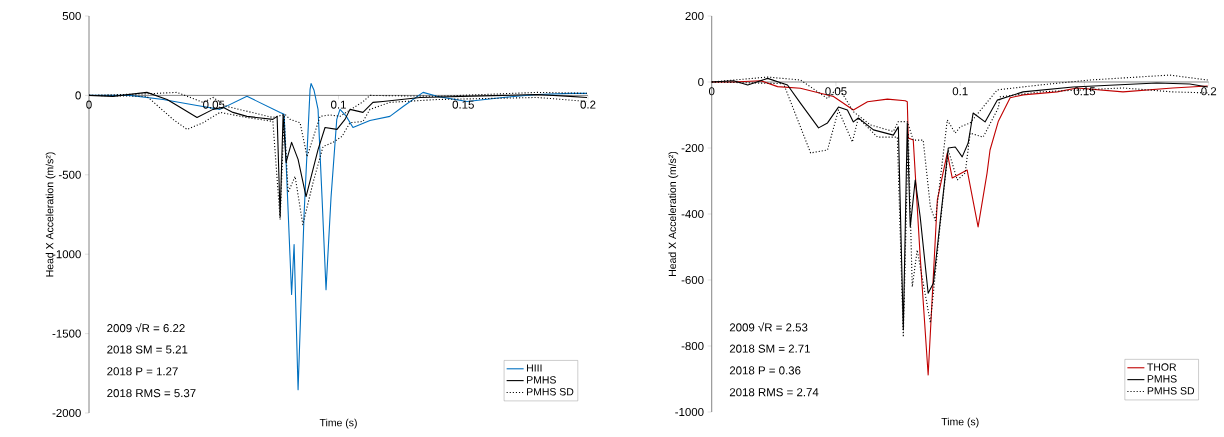  What do you see at coordinates (146, 328) in the screenshot?
I see `annotation: 2009 √R = 6.22` at bounding box center [146, 328].